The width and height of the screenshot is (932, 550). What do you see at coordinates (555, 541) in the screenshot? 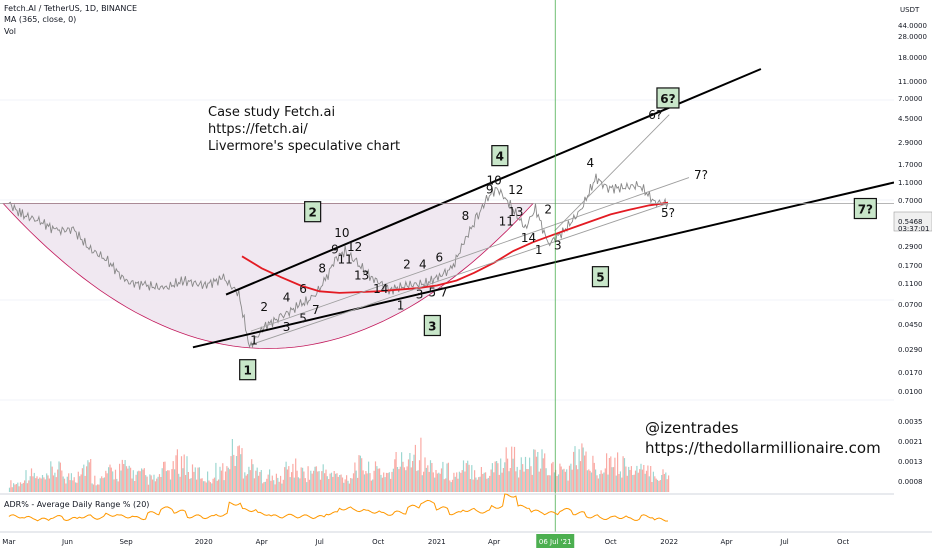
I see `highlighted-date-badge` at bounding box center [555, 541].